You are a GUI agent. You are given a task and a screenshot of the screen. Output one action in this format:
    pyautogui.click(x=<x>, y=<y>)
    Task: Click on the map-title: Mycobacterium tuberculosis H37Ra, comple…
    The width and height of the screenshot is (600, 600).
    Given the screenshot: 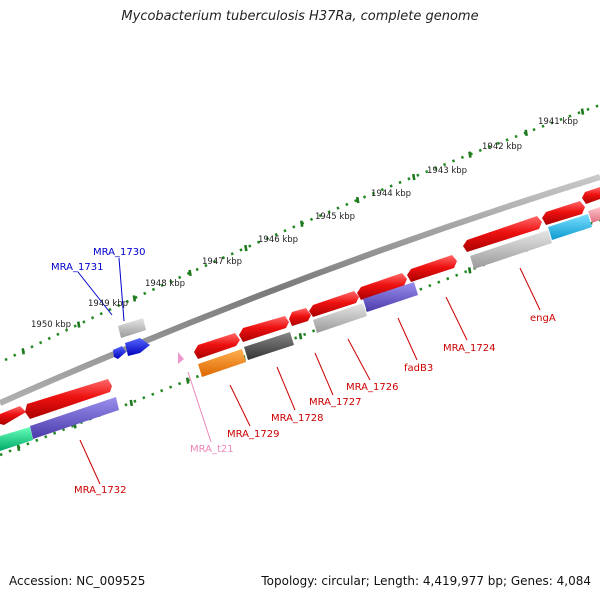 What is the action you would take?
    pyautogui.click(x=300, y=16)
    